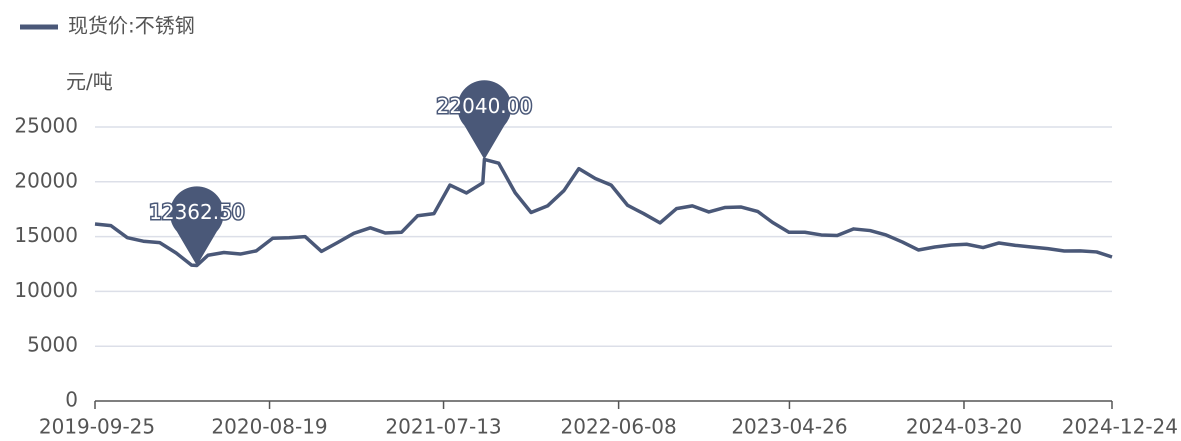  What do you see at coordinates (52, 345) in the screenshot?
I see `y-tick-label: 5000` at bounding box center [52, 345].